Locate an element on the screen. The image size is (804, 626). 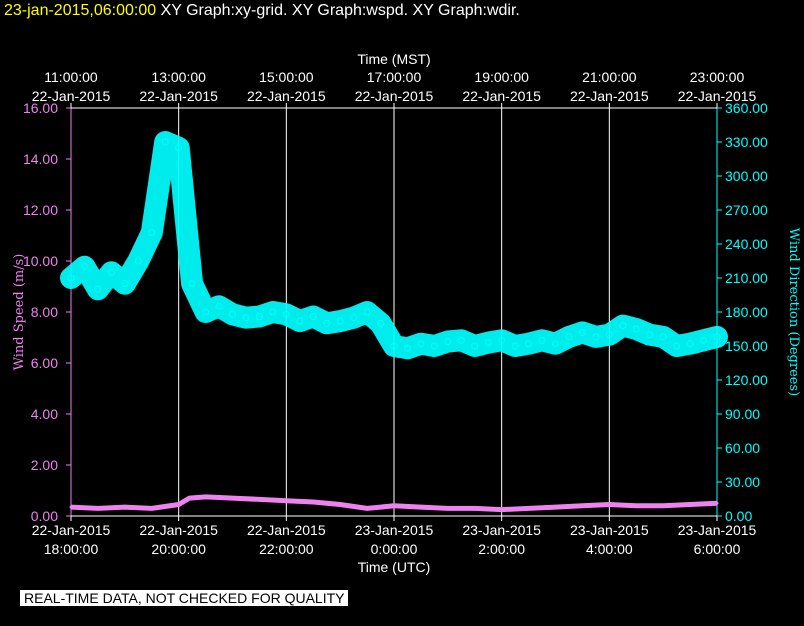
left-tick-label: 14.00 is located at coordinates (40, 159).